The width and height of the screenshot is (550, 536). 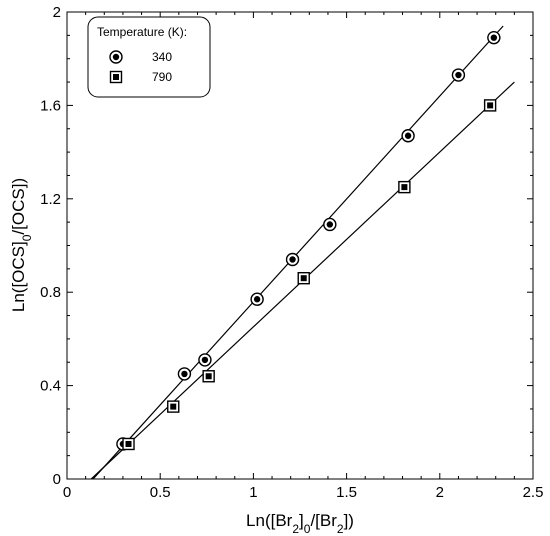 I want to click on x-tick-label: 1.5, so click(x=346, y=492).